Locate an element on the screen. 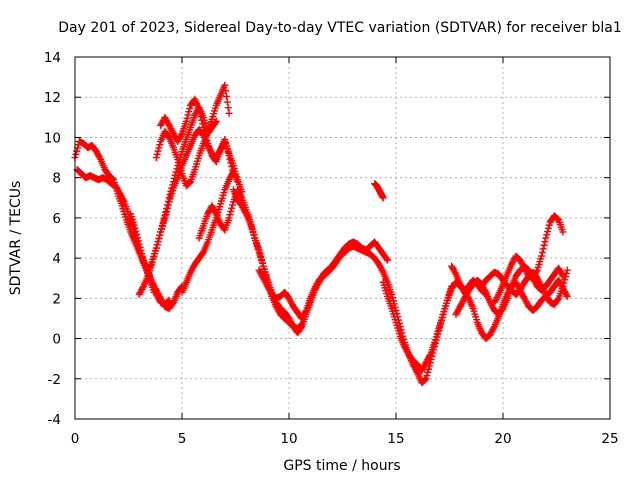 Image resolution: width=640 pixels, height=480 pixels. x-tick-labels: 0 5 10 15 20 25 is located at coordinates (345, 439).